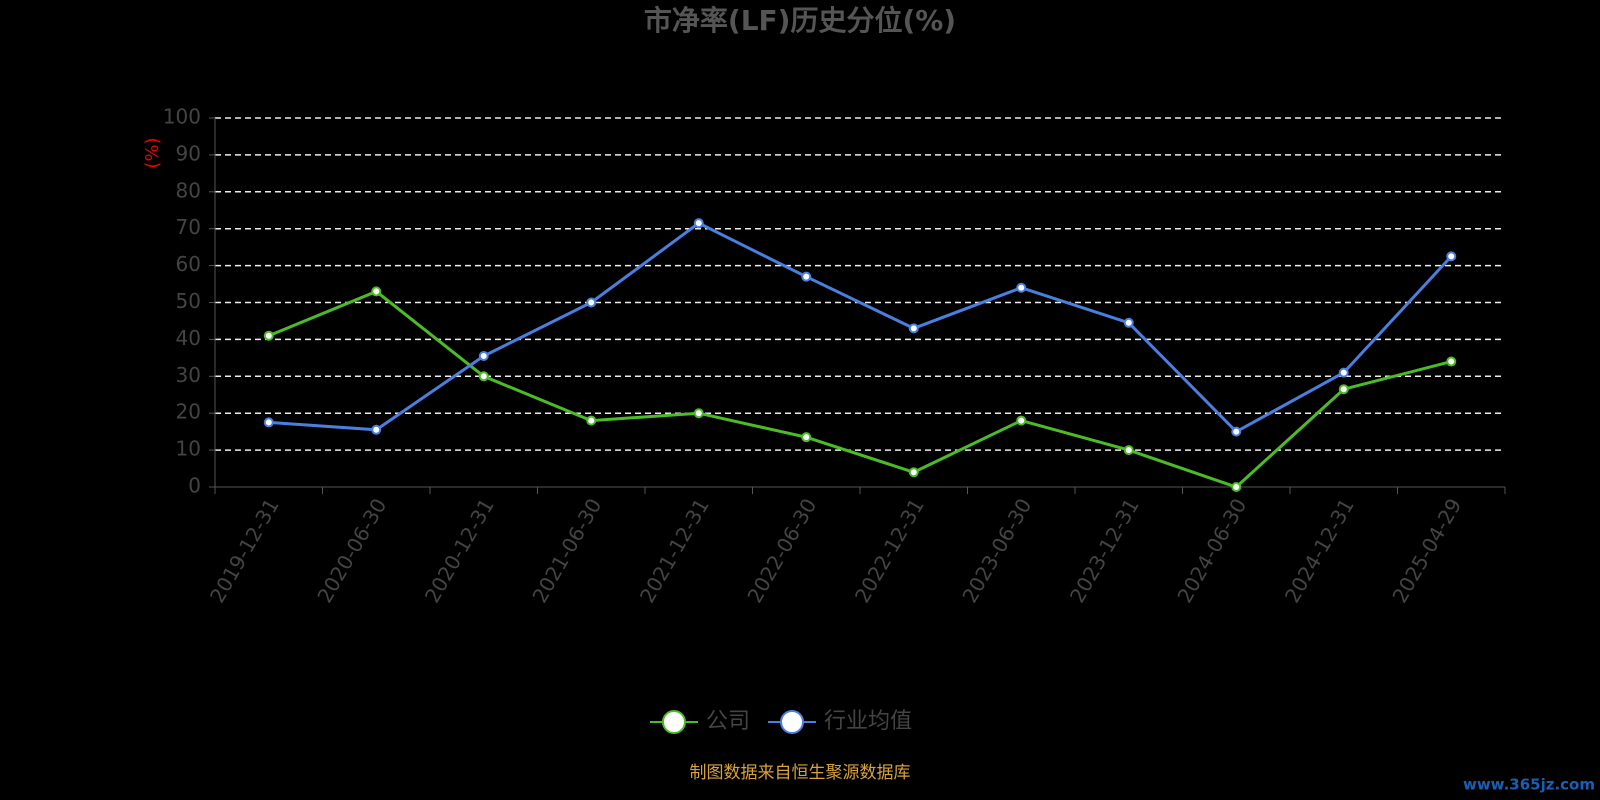 This screenshot has height=800, width=1600. What do you see at coordinates (188, 449) in the screenshot?
I see `y-tick-label: 10` at bounding box center [188, 449].